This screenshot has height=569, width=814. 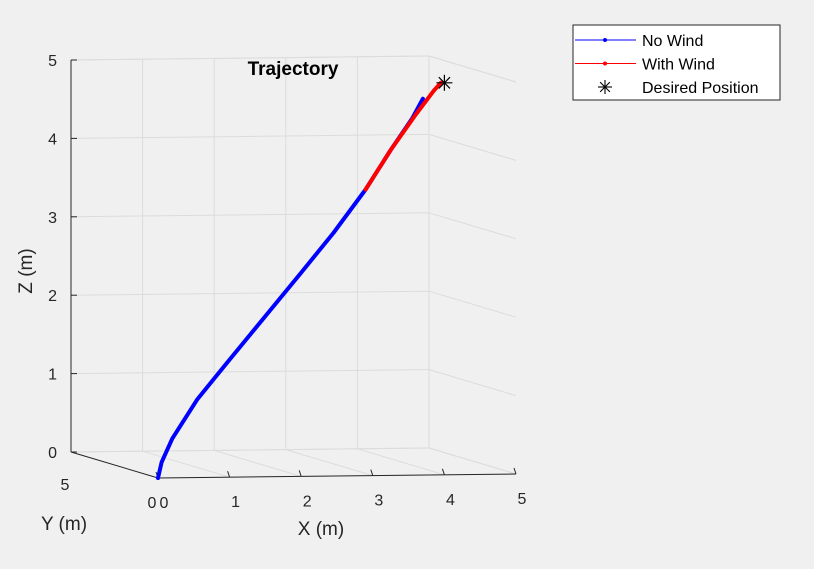 What do you see at coordinates (378, 501) in the screenshot?
I see `x-tick-label: 3` at bounding box center [378, 501].